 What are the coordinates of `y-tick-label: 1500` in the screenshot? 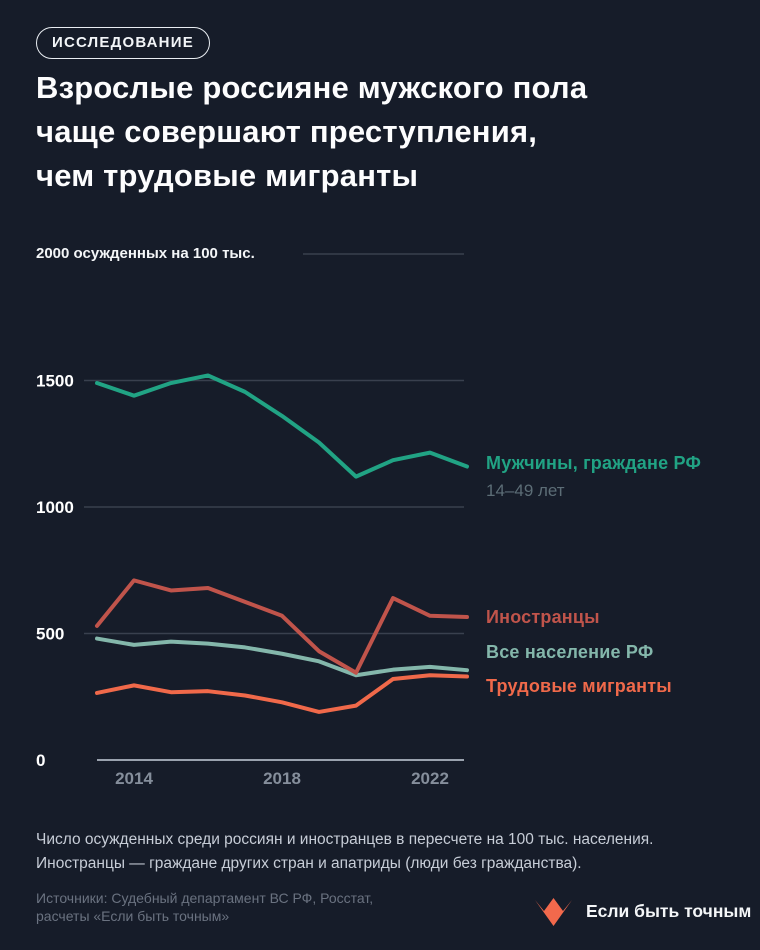 It's located at (55, 381).